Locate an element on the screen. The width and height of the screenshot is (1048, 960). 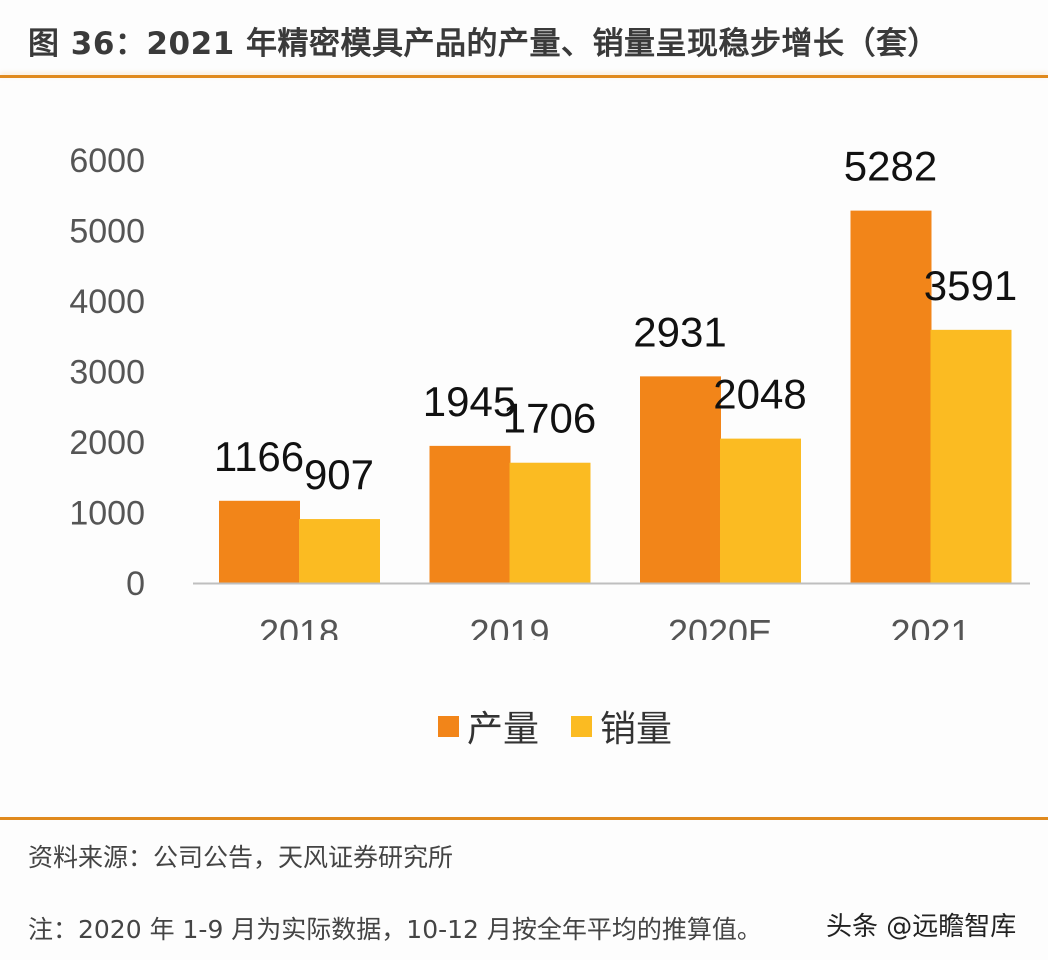
data-label-production-2021: 5282 is located at coordinates (890, 166).